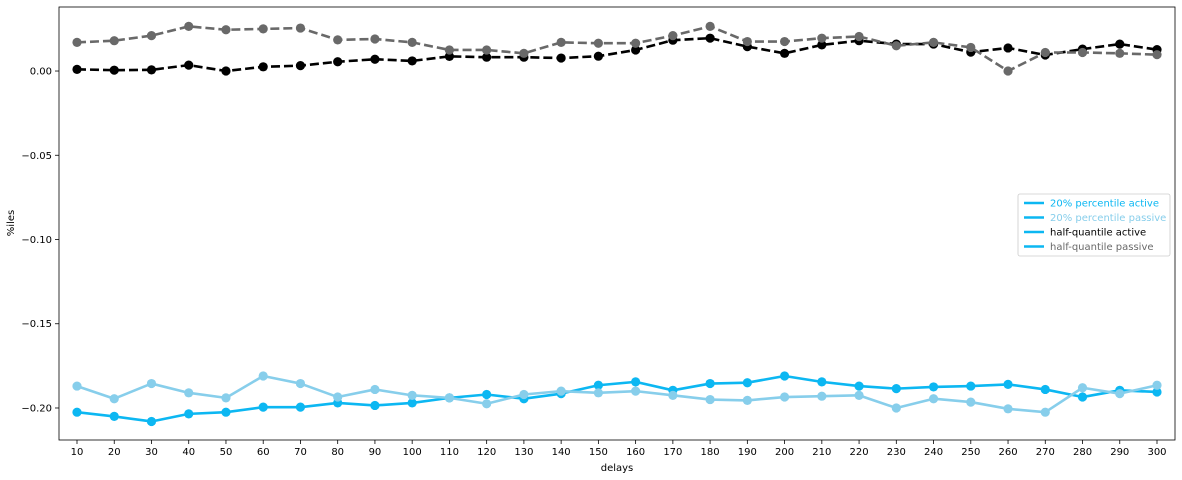  Describe the element at coordinates (821, 452) in the screenshot. I see `x-tick-label: 210` at that location.